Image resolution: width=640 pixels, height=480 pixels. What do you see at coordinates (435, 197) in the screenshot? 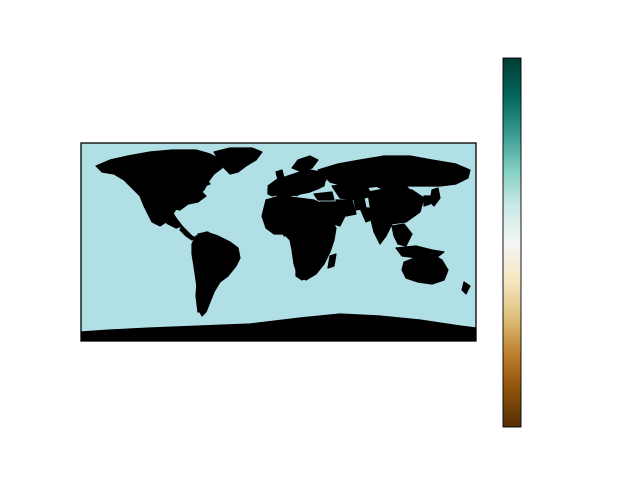
I see `region-japan` at bounding box center [435, 197].